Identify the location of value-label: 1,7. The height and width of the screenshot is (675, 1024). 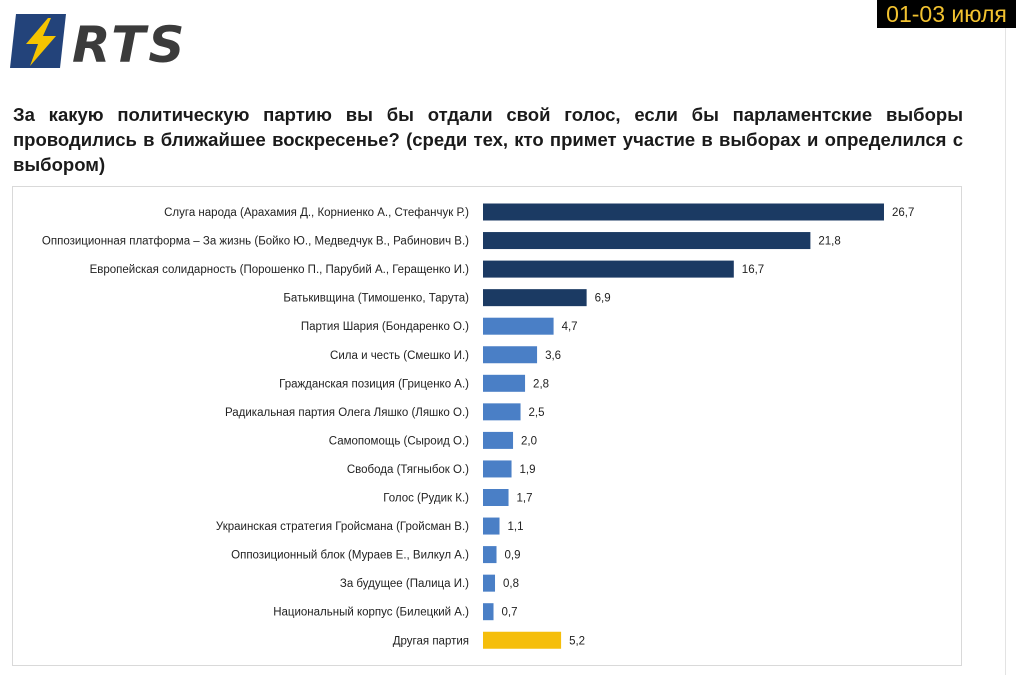
(525, 499).